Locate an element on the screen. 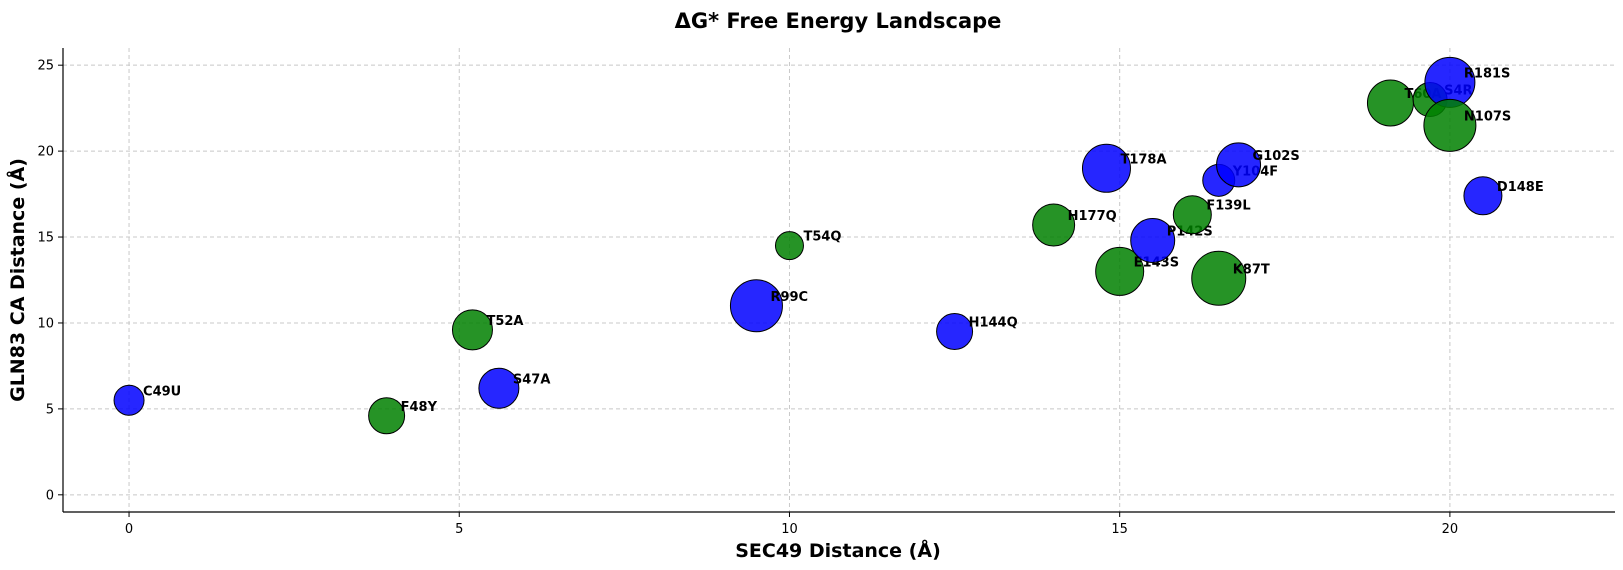 The width and height of the screenshot is (1623, 570). data-point-label: G102S is located at coordinates (1276, 156).